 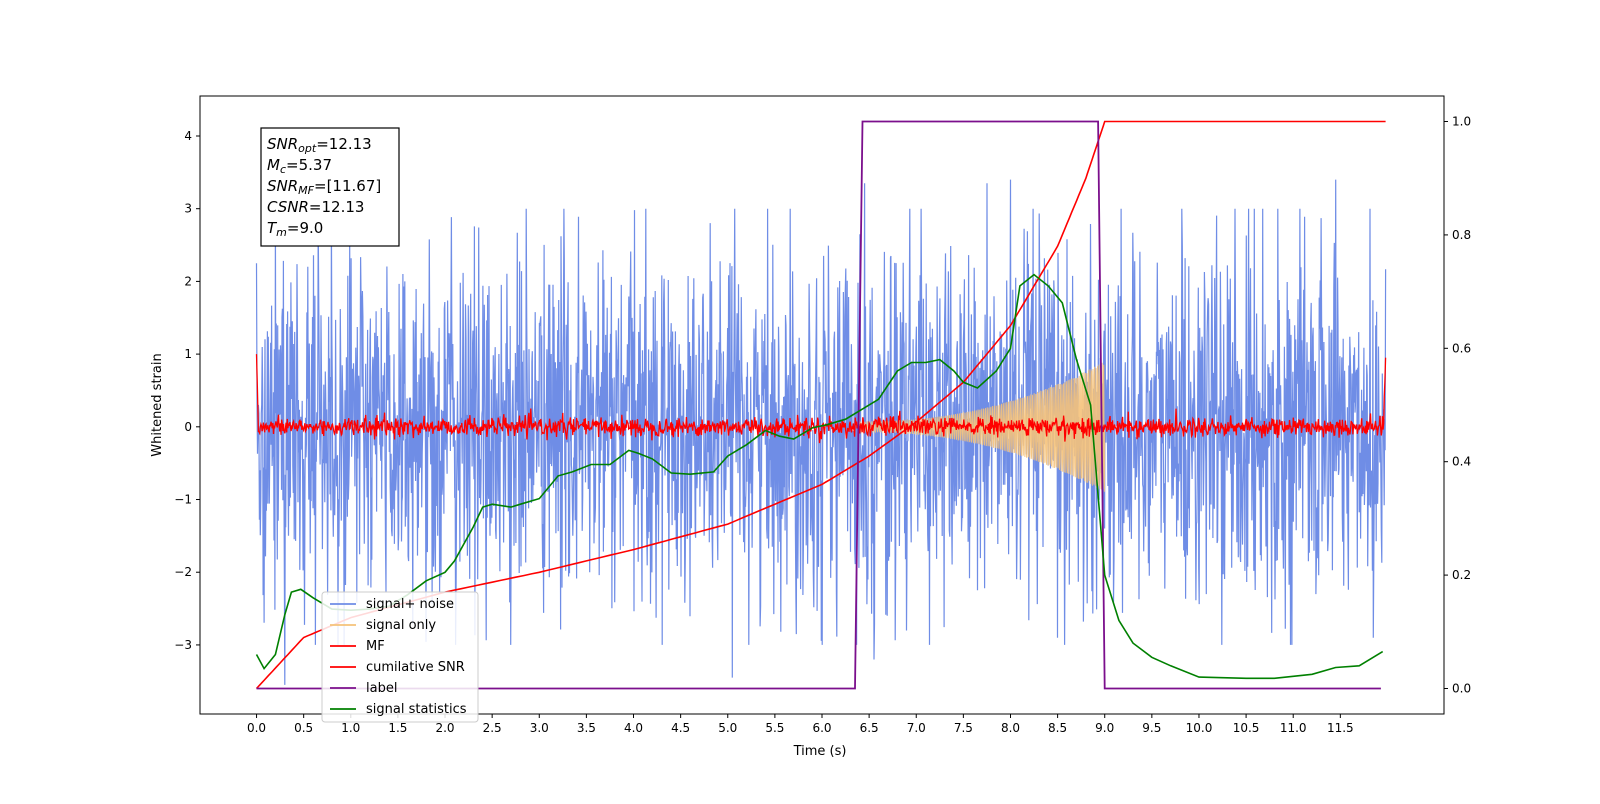 What do you see at coordinates (188, 209) in the screenshot?
I see `y-tick-label: 3` at bounding box center [188, 209].